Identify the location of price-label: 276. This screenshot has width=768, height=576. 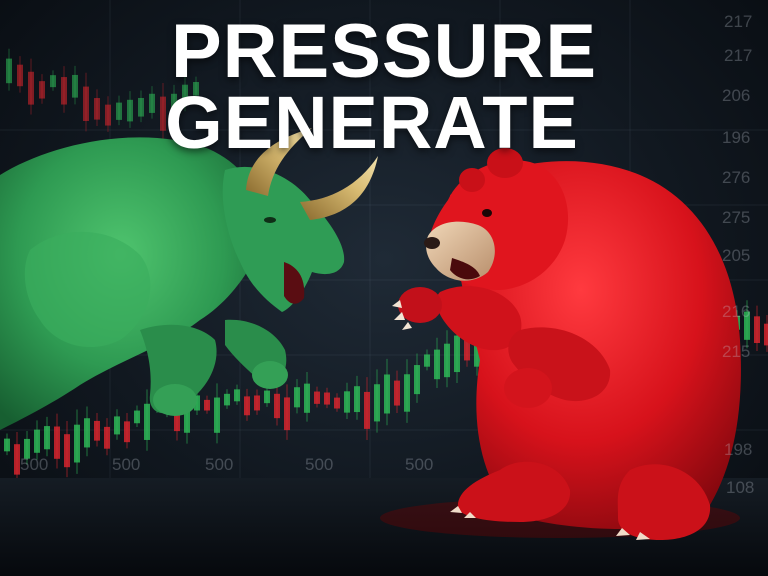
(736, 177).